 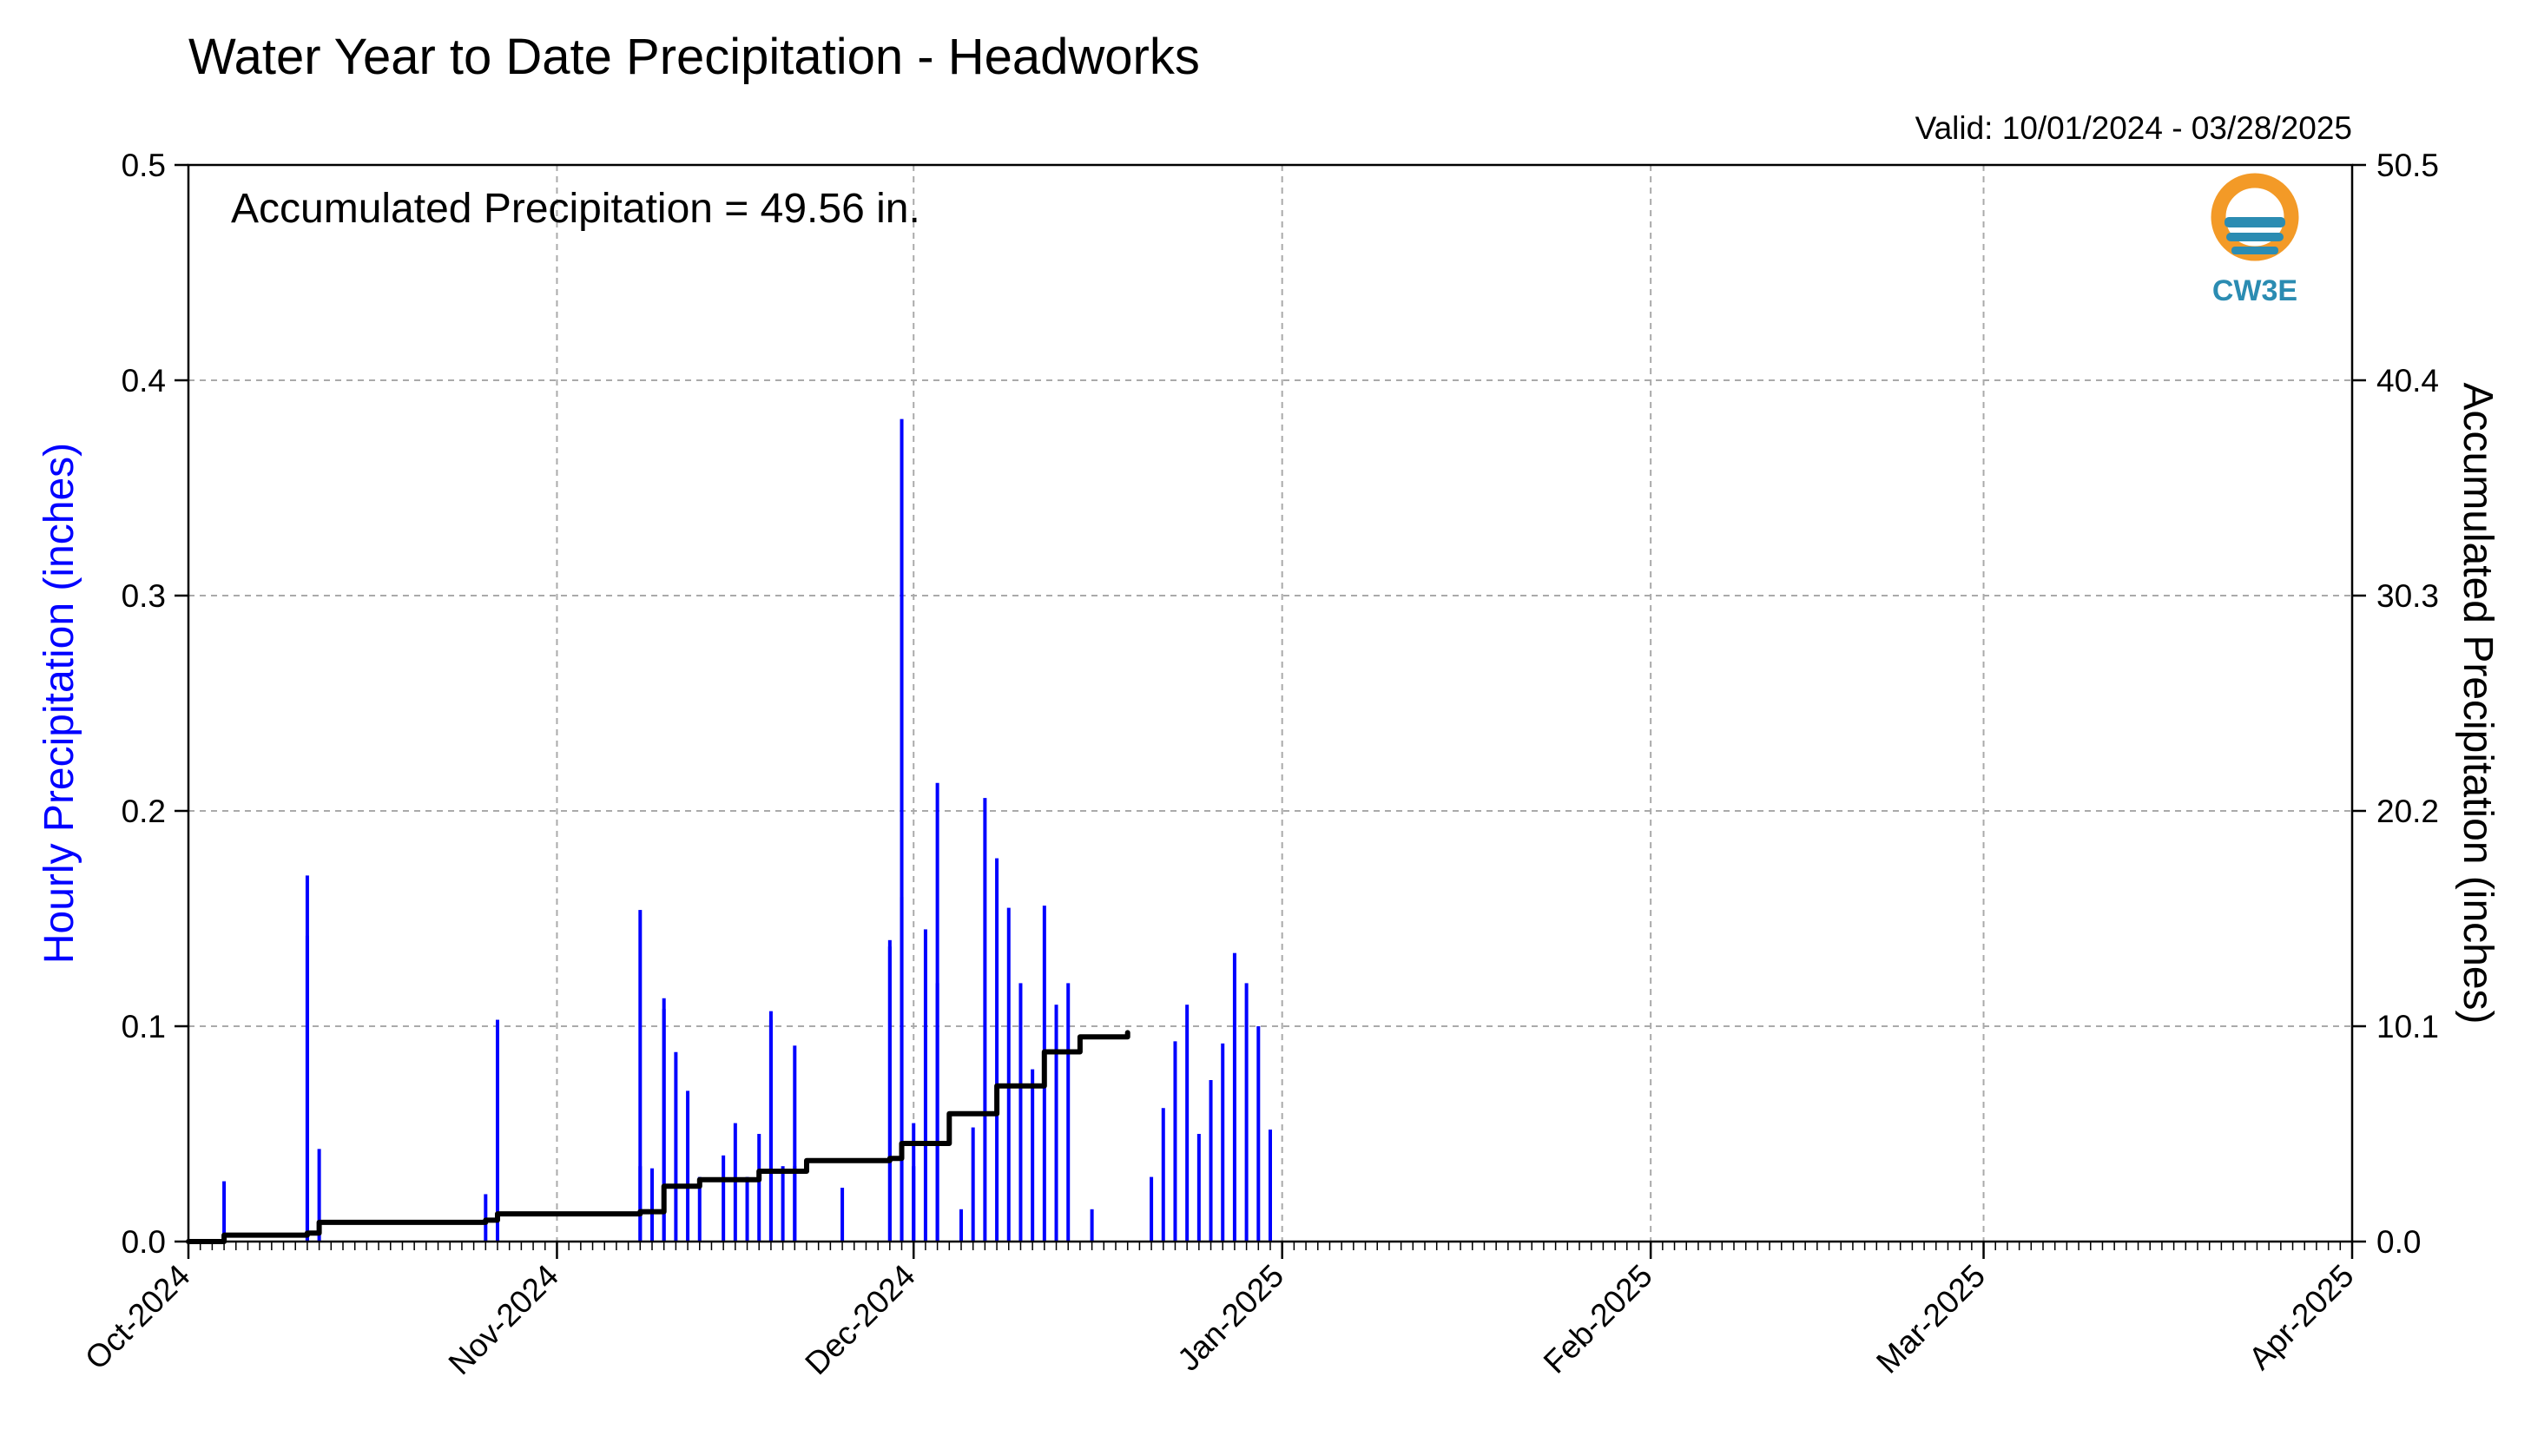 What do you see at coordinates (2407, 165) in the screenshot?
I see `y-right-tick-label: 50.5` at bounding box center [2407, 165].